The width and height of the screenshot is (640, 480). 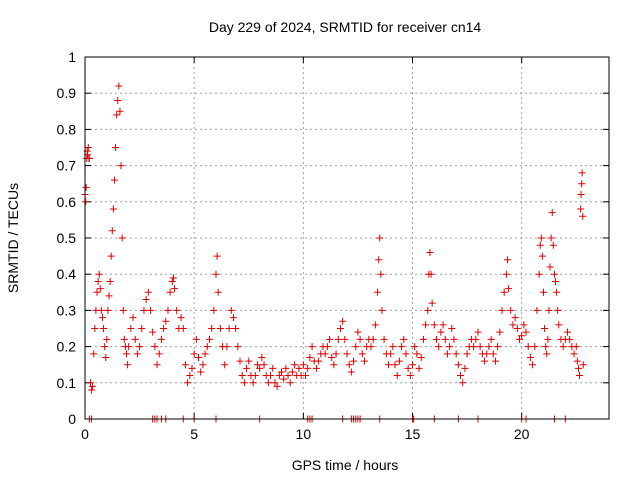 What do you see at coordinates (67, 347) in the screenshot?
I see `y-tick-label: 0.2` at bounding box center [67, 347].